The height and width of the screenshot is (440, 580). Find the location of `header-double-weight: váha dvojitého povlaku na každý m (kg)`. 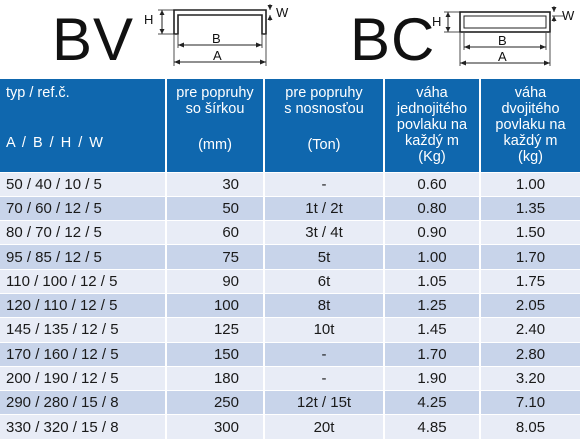

header-double-weight: váha dvojitého povlaku na každý m (kg) is located at coordinates (530, 125).